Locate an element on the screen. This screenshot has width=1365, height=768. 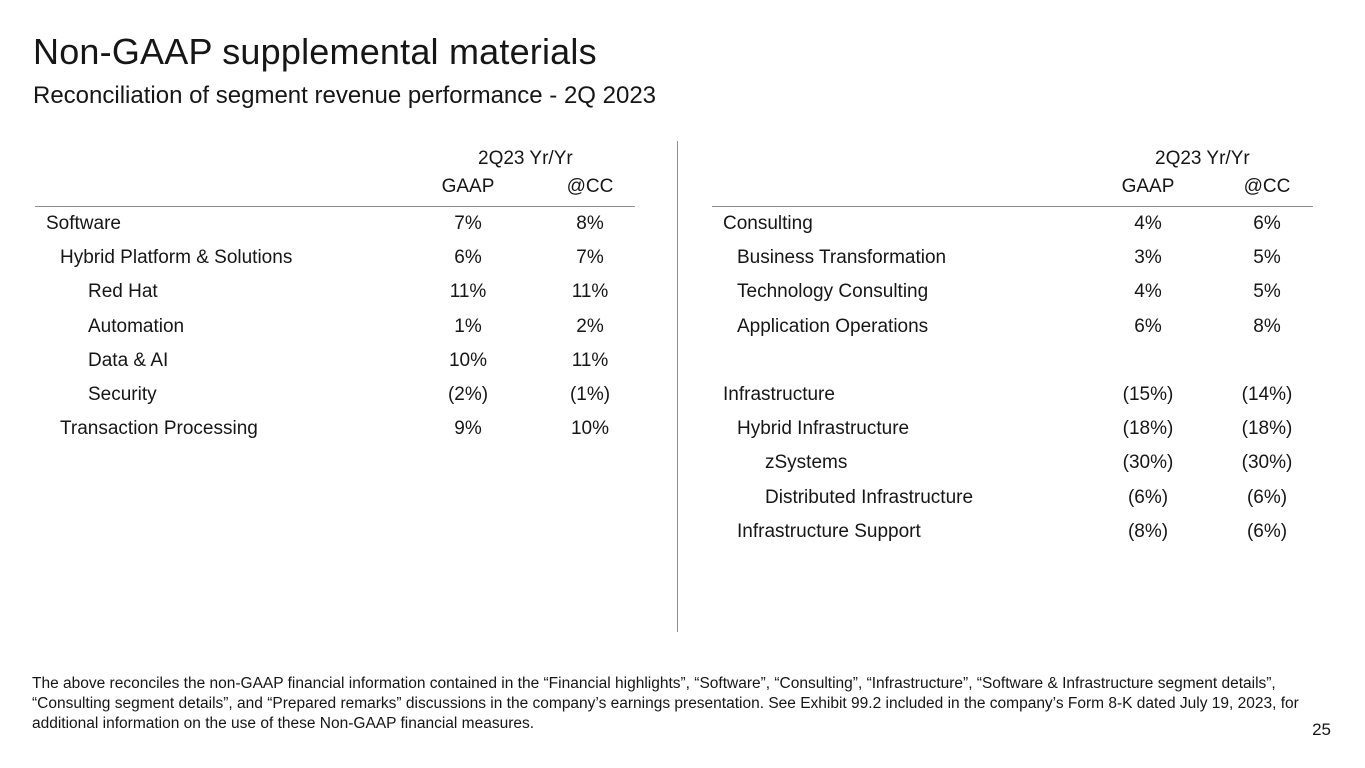
table-row: Automation 1% 2% is located at coordinates (335, 327).